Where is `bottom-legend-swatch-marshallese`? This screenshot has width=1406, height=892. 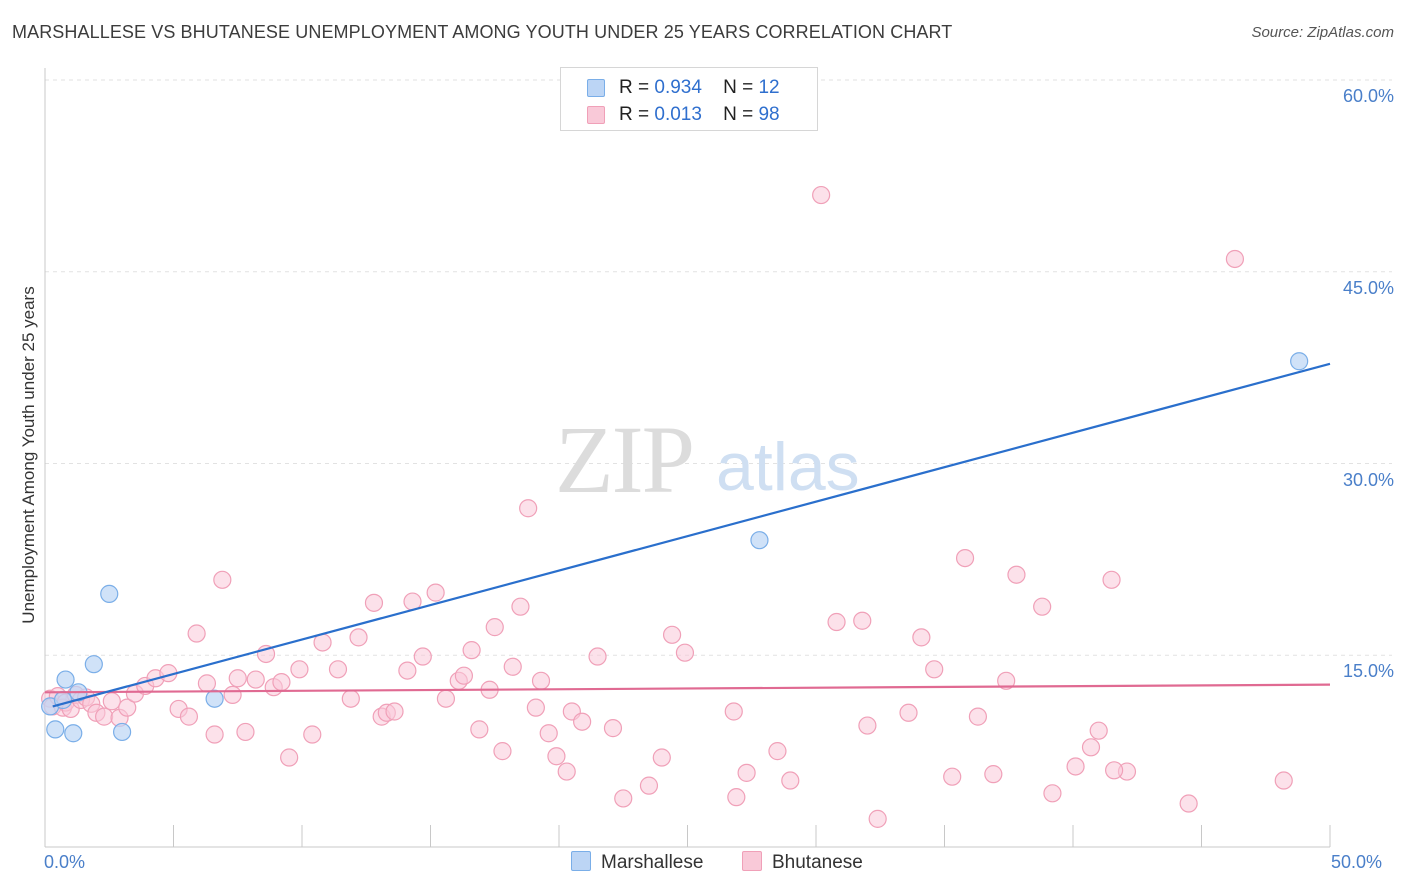
bottom-legend-swatch-marshallese is located at coordinates (581, 861).